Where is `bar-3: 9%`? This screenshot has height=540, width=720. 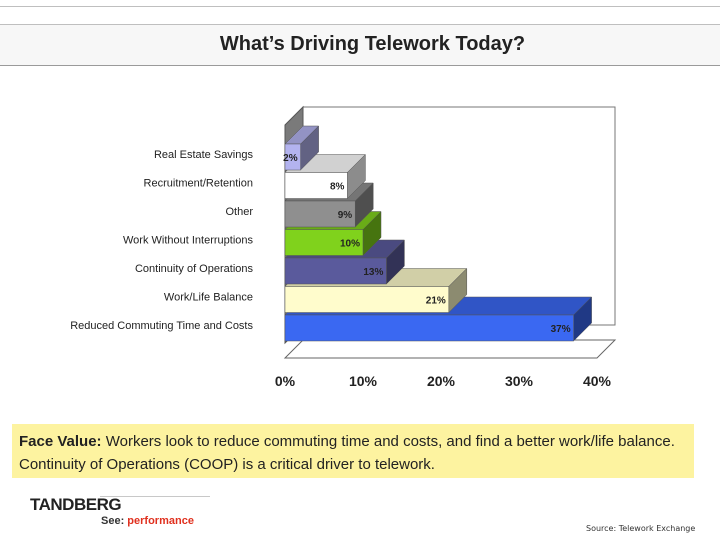
bar-3: 9% is located at coordinates (329, 205).